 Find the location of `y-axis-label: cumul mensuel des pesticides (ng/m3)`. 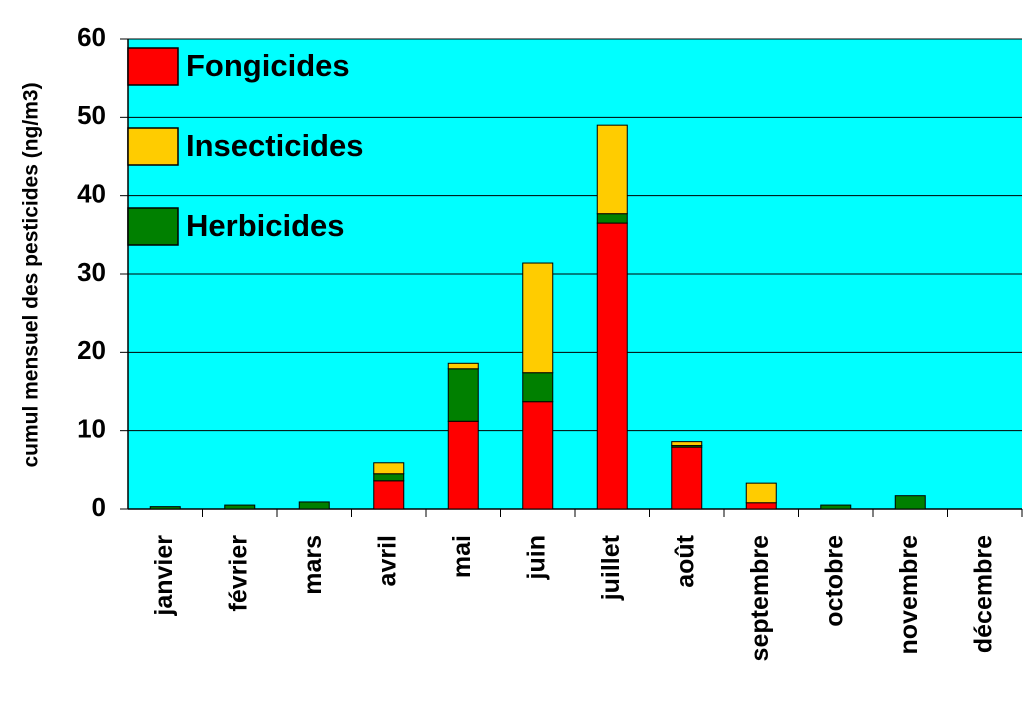

y-axis-label: cumul mensuel des pesticides (ng/m3) is located at coordinates (31, 274).